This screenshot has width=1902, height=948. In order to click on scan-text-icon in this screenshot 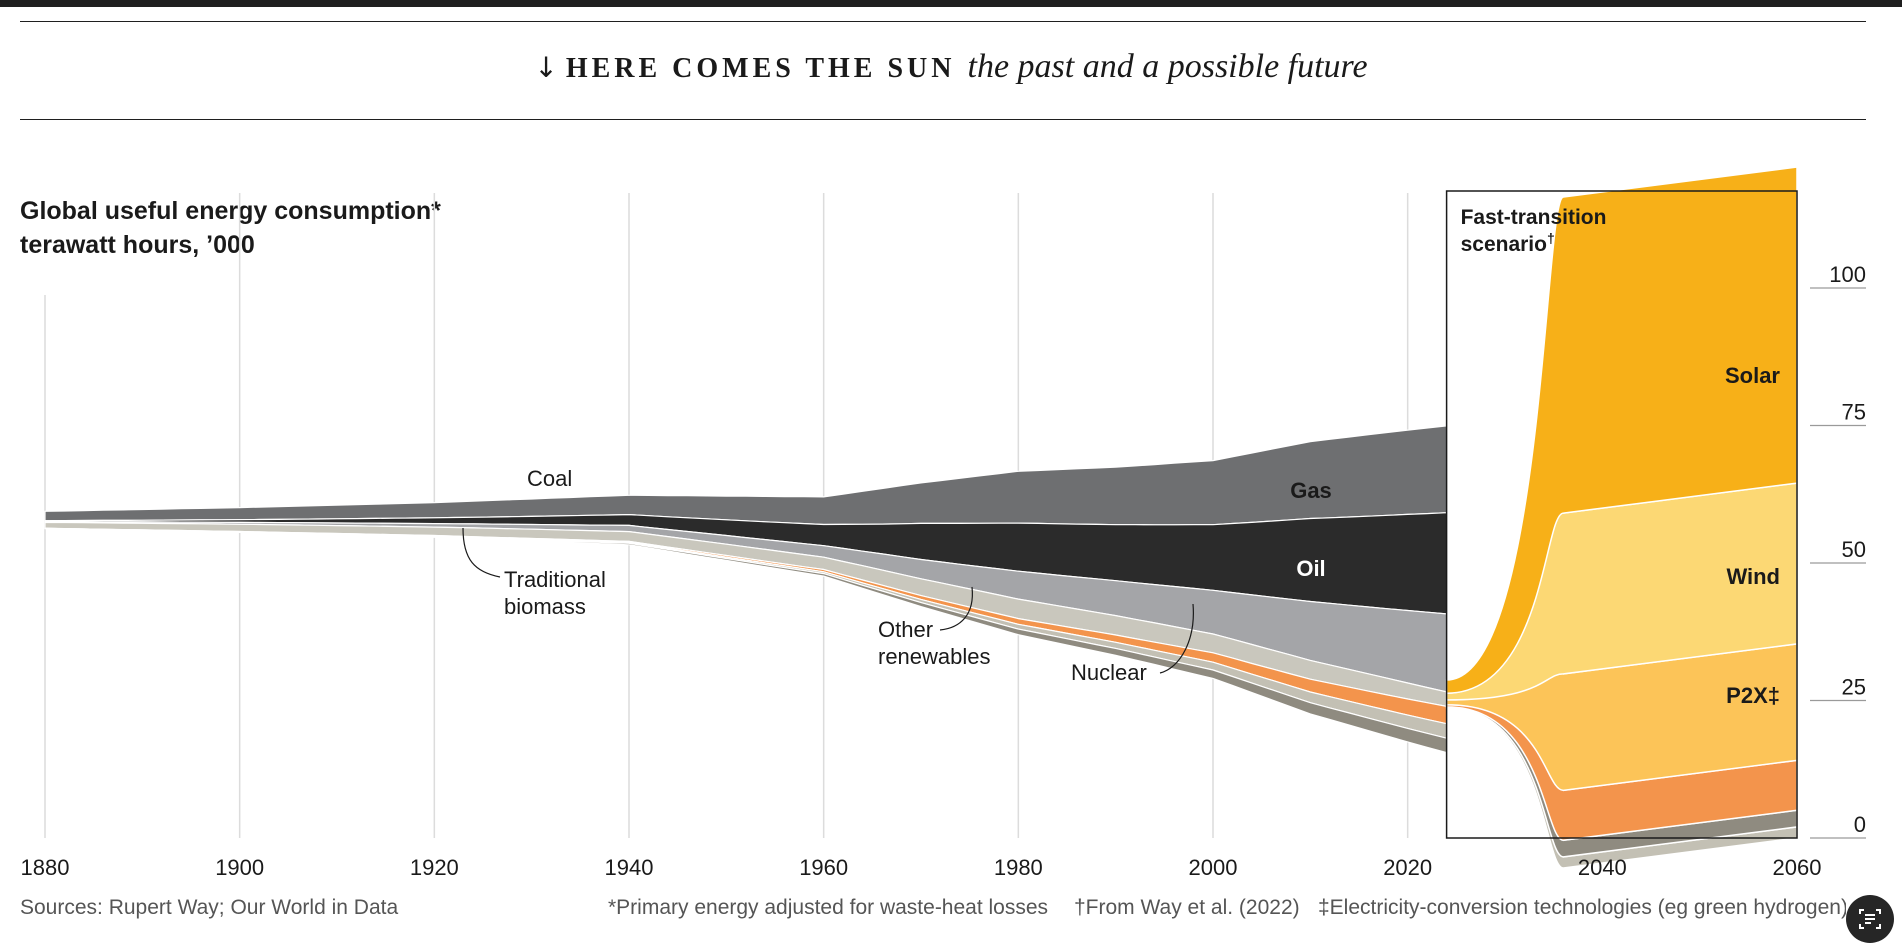, I will do `click(1870, 919)`.